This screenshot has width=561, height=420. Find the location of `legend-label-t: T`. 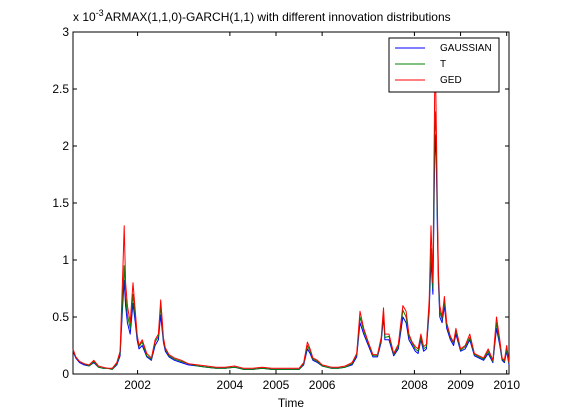

legend-label-t: T is located at coordinates (443, 64).